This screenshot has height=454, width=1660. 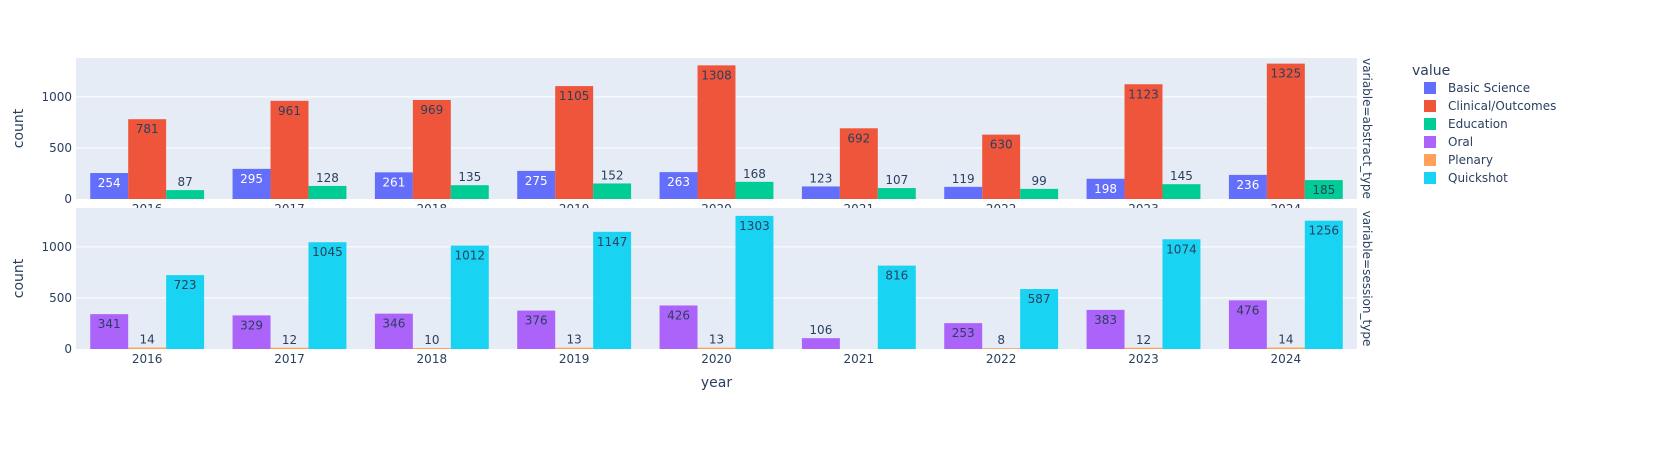 I want to click on data-label: 1123, so click(x=1143, y=94).